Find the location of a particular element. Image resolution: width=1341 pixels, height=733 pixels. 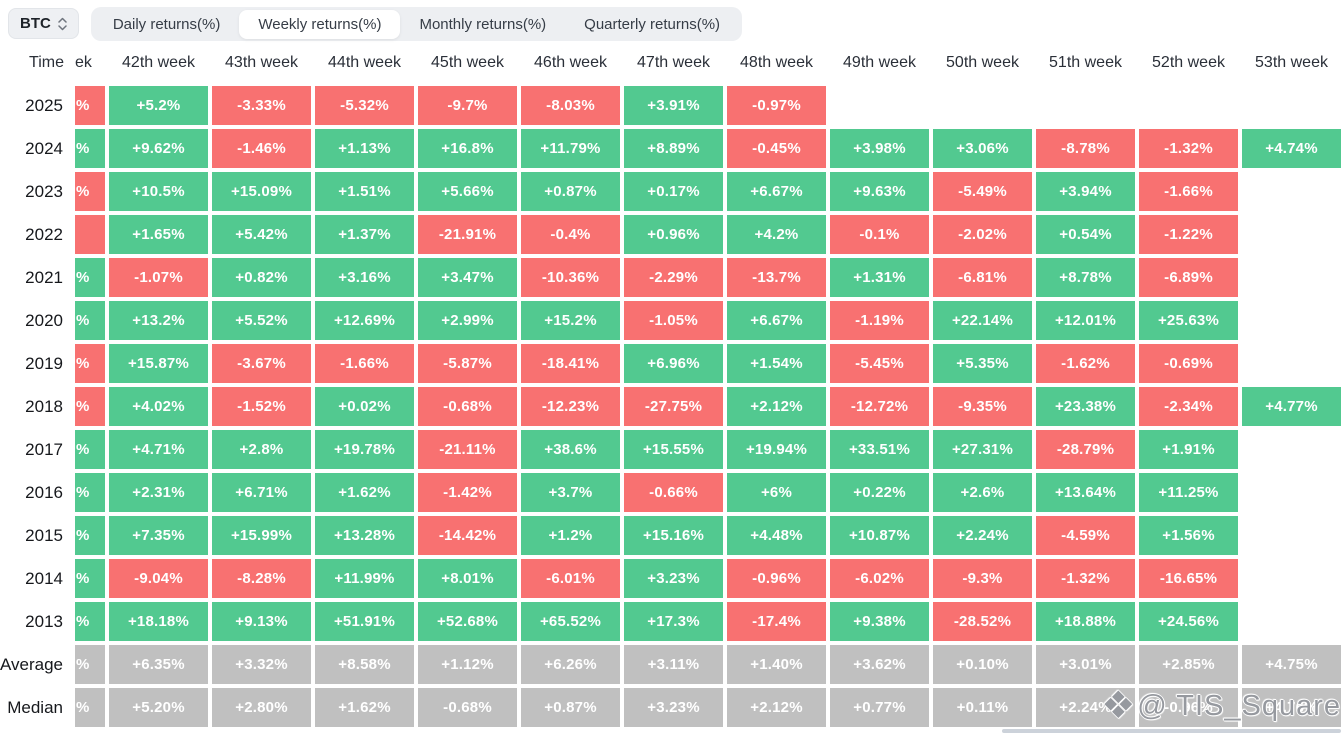

return-cell: +3.01% is located at coordinates (1085, 664).